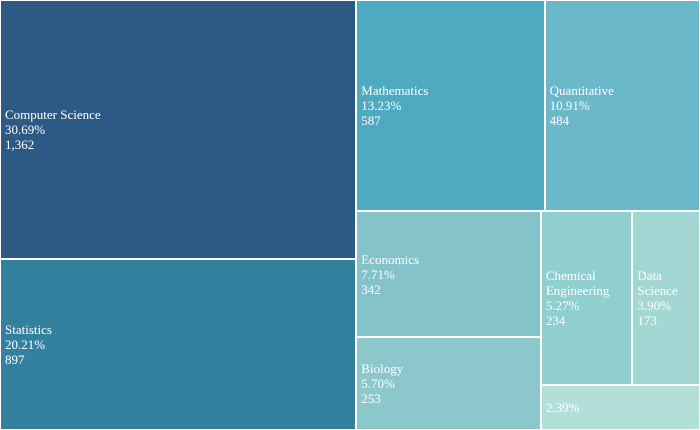  I want to click on tile-share: 5.27%, so click(562, 306).